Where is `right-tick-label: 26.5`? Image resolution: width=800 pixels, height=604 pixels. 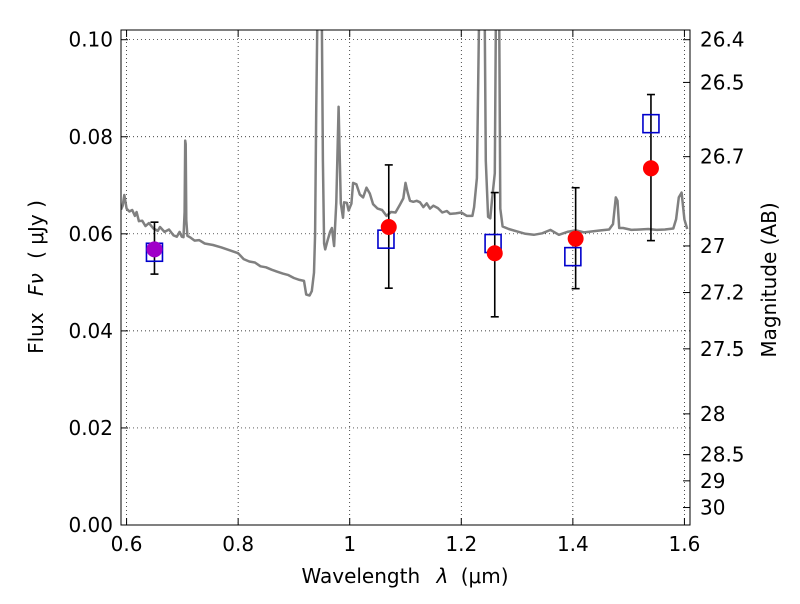
right-tick-label: 26.5 is located at coordinates (722, 82).